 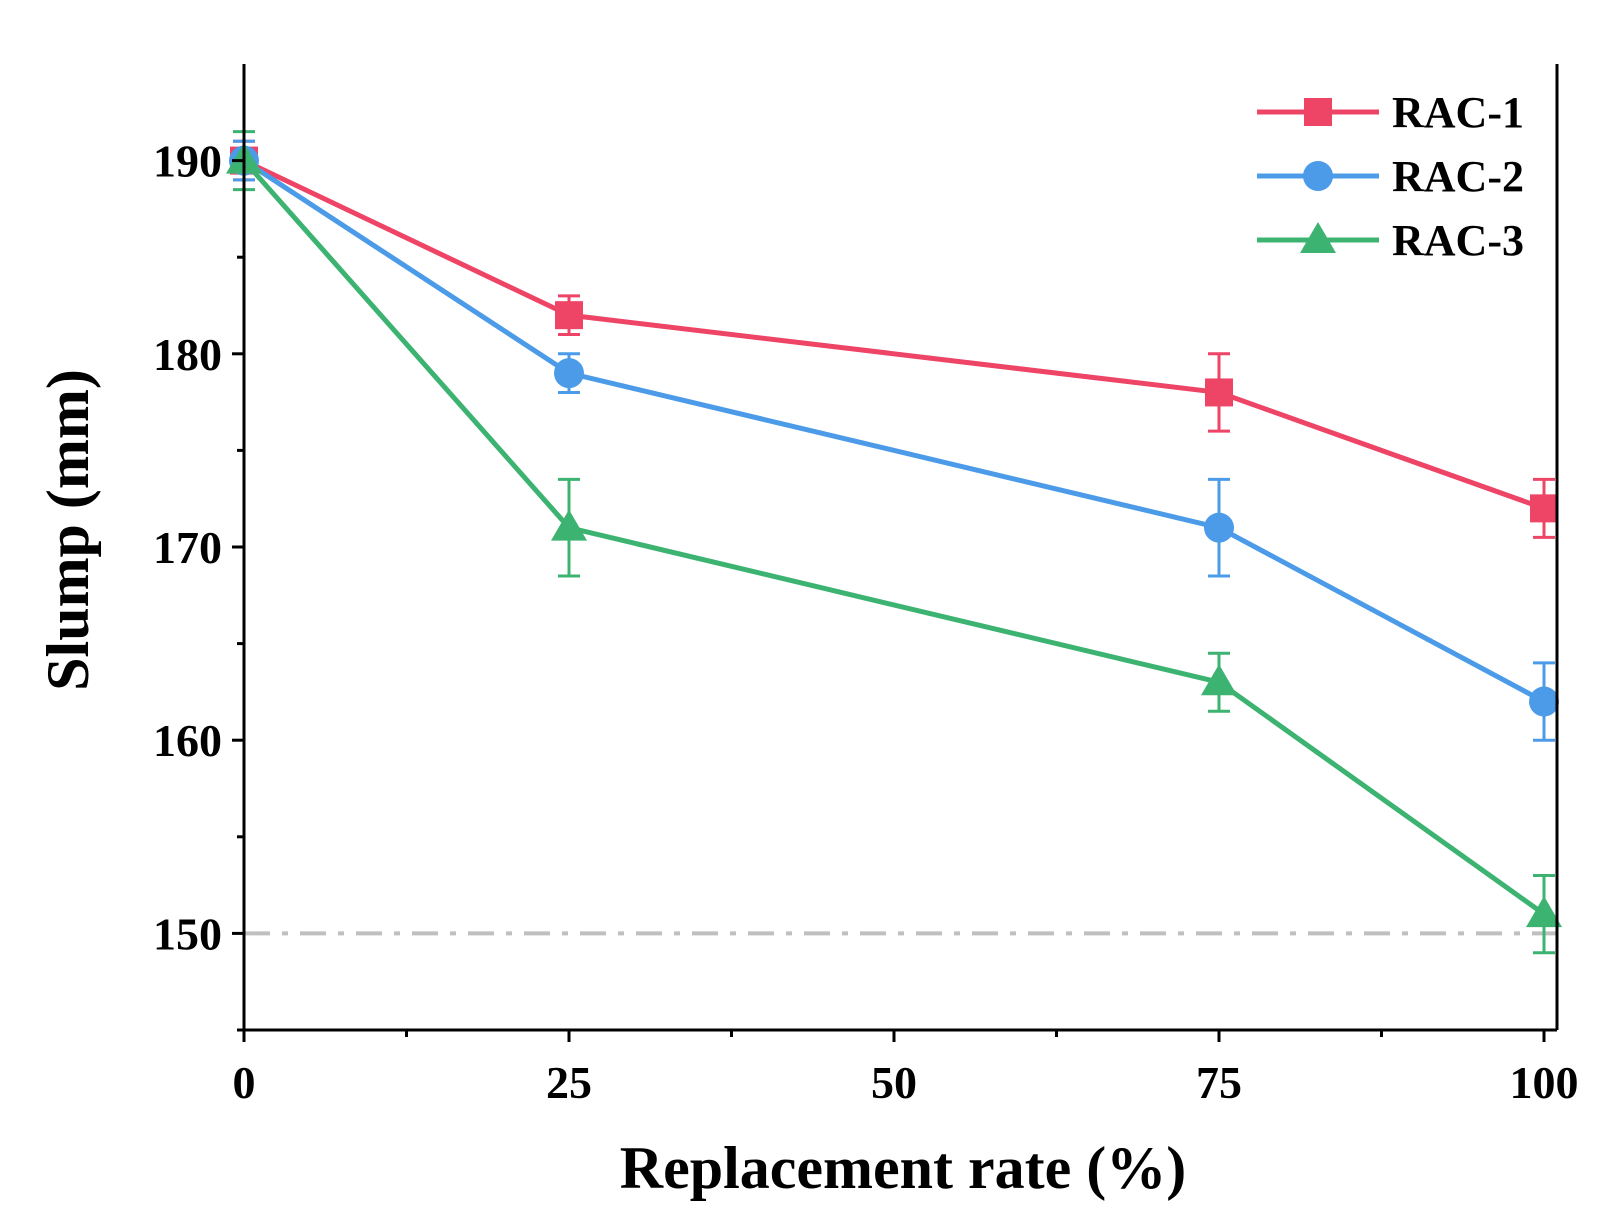 I want to click on y-tick-label-150: 150, so click(x=187, y=933).